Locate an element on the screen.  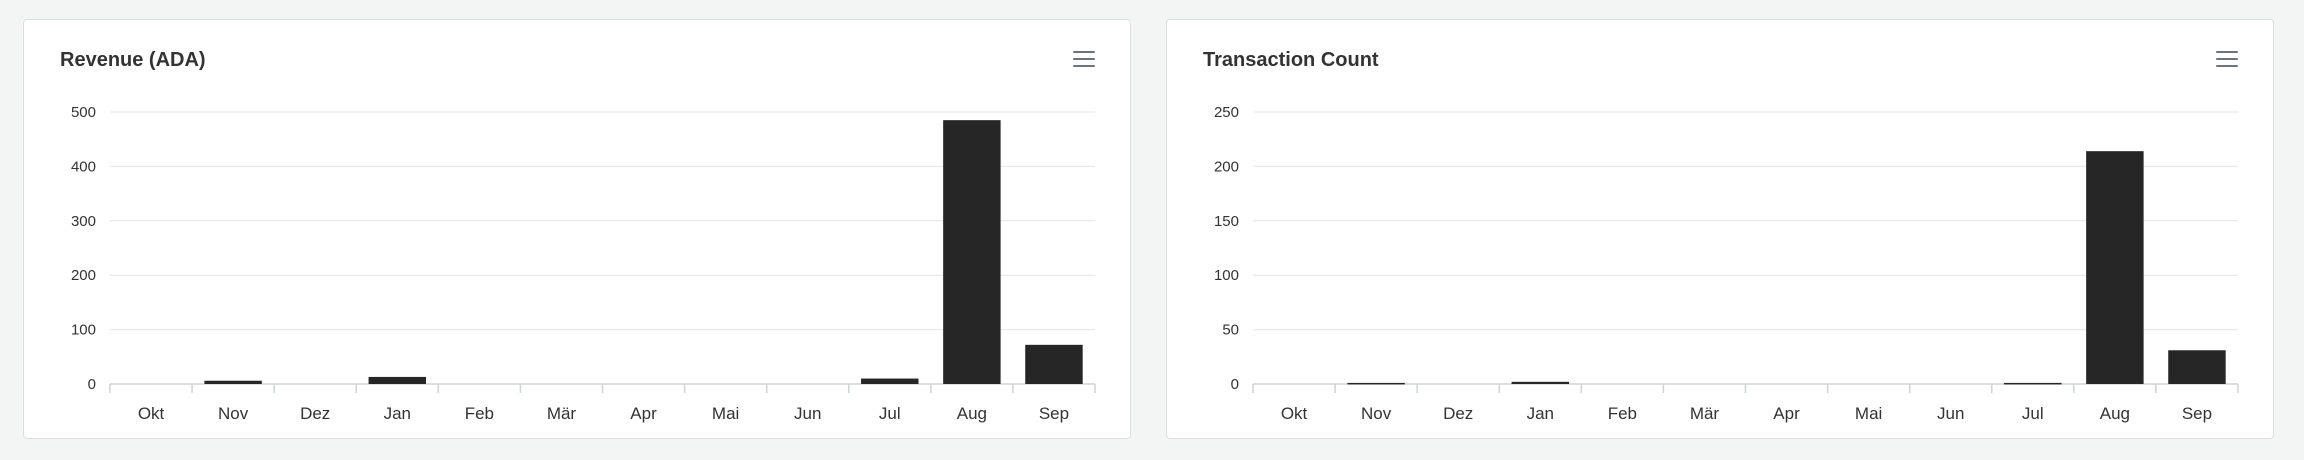
y-tick-label: 500 is located at coordinates (83, 112).